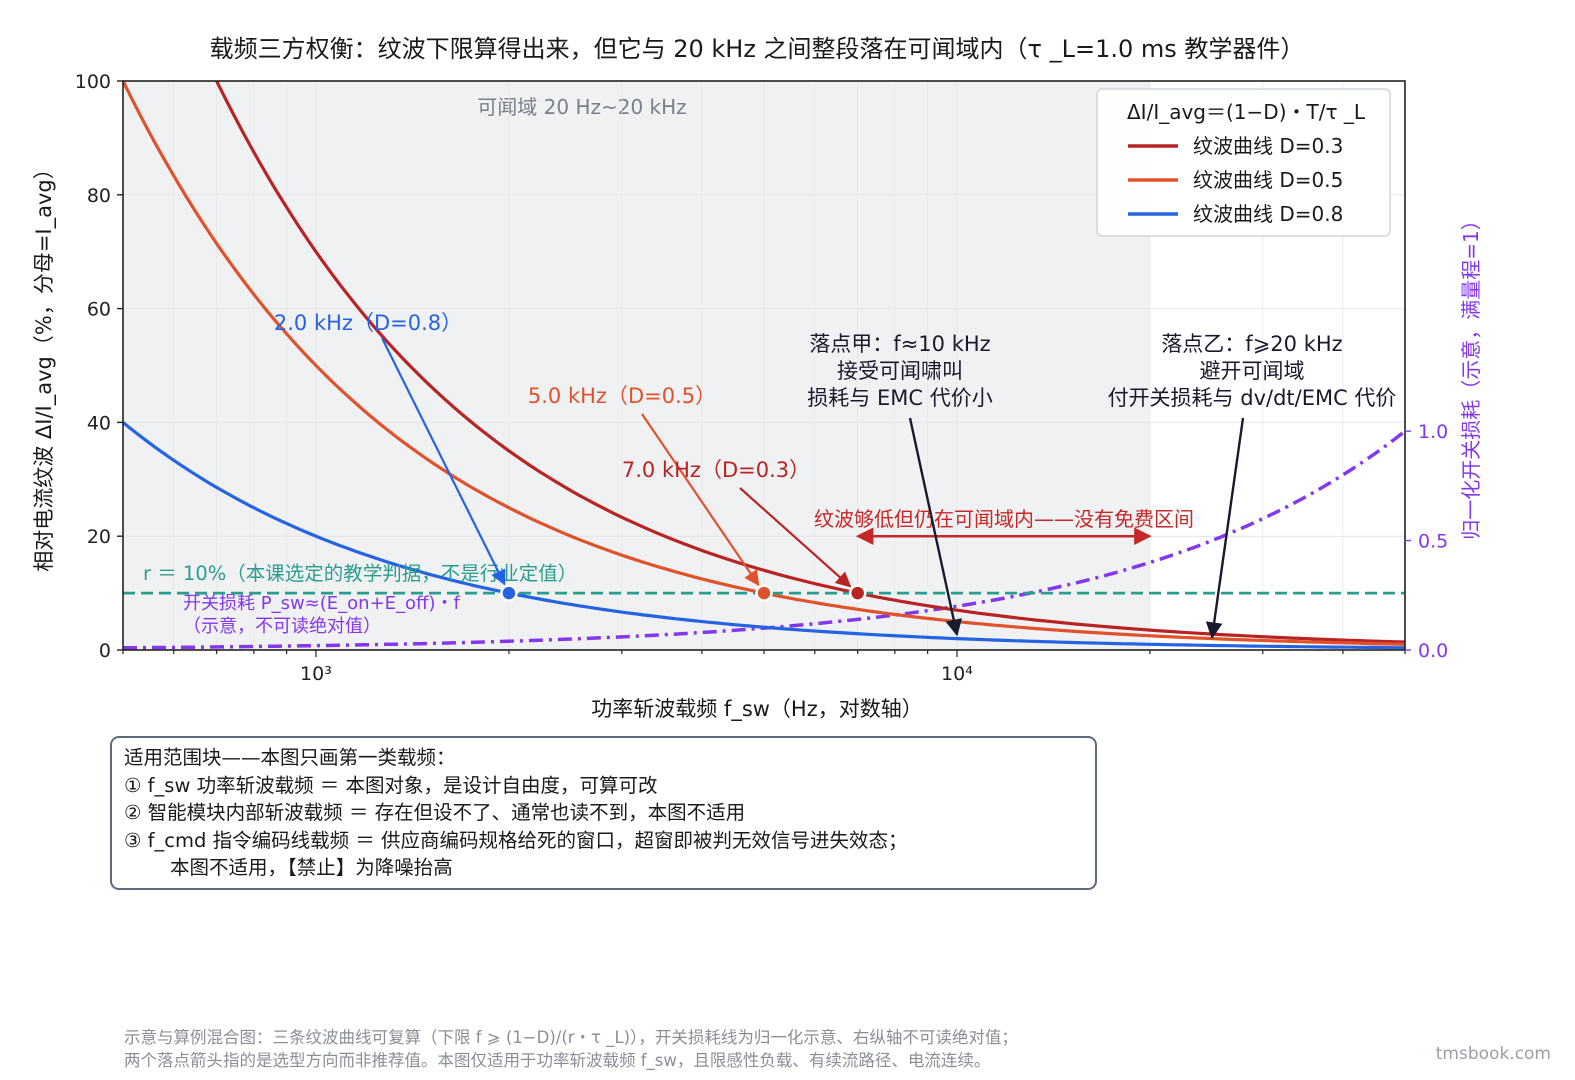 This screenshot has width=1575, height=1080. Describe the element at coordinates (1493, 1054) in the screenshot. I see `watermark: tmsbook.com` at that location.